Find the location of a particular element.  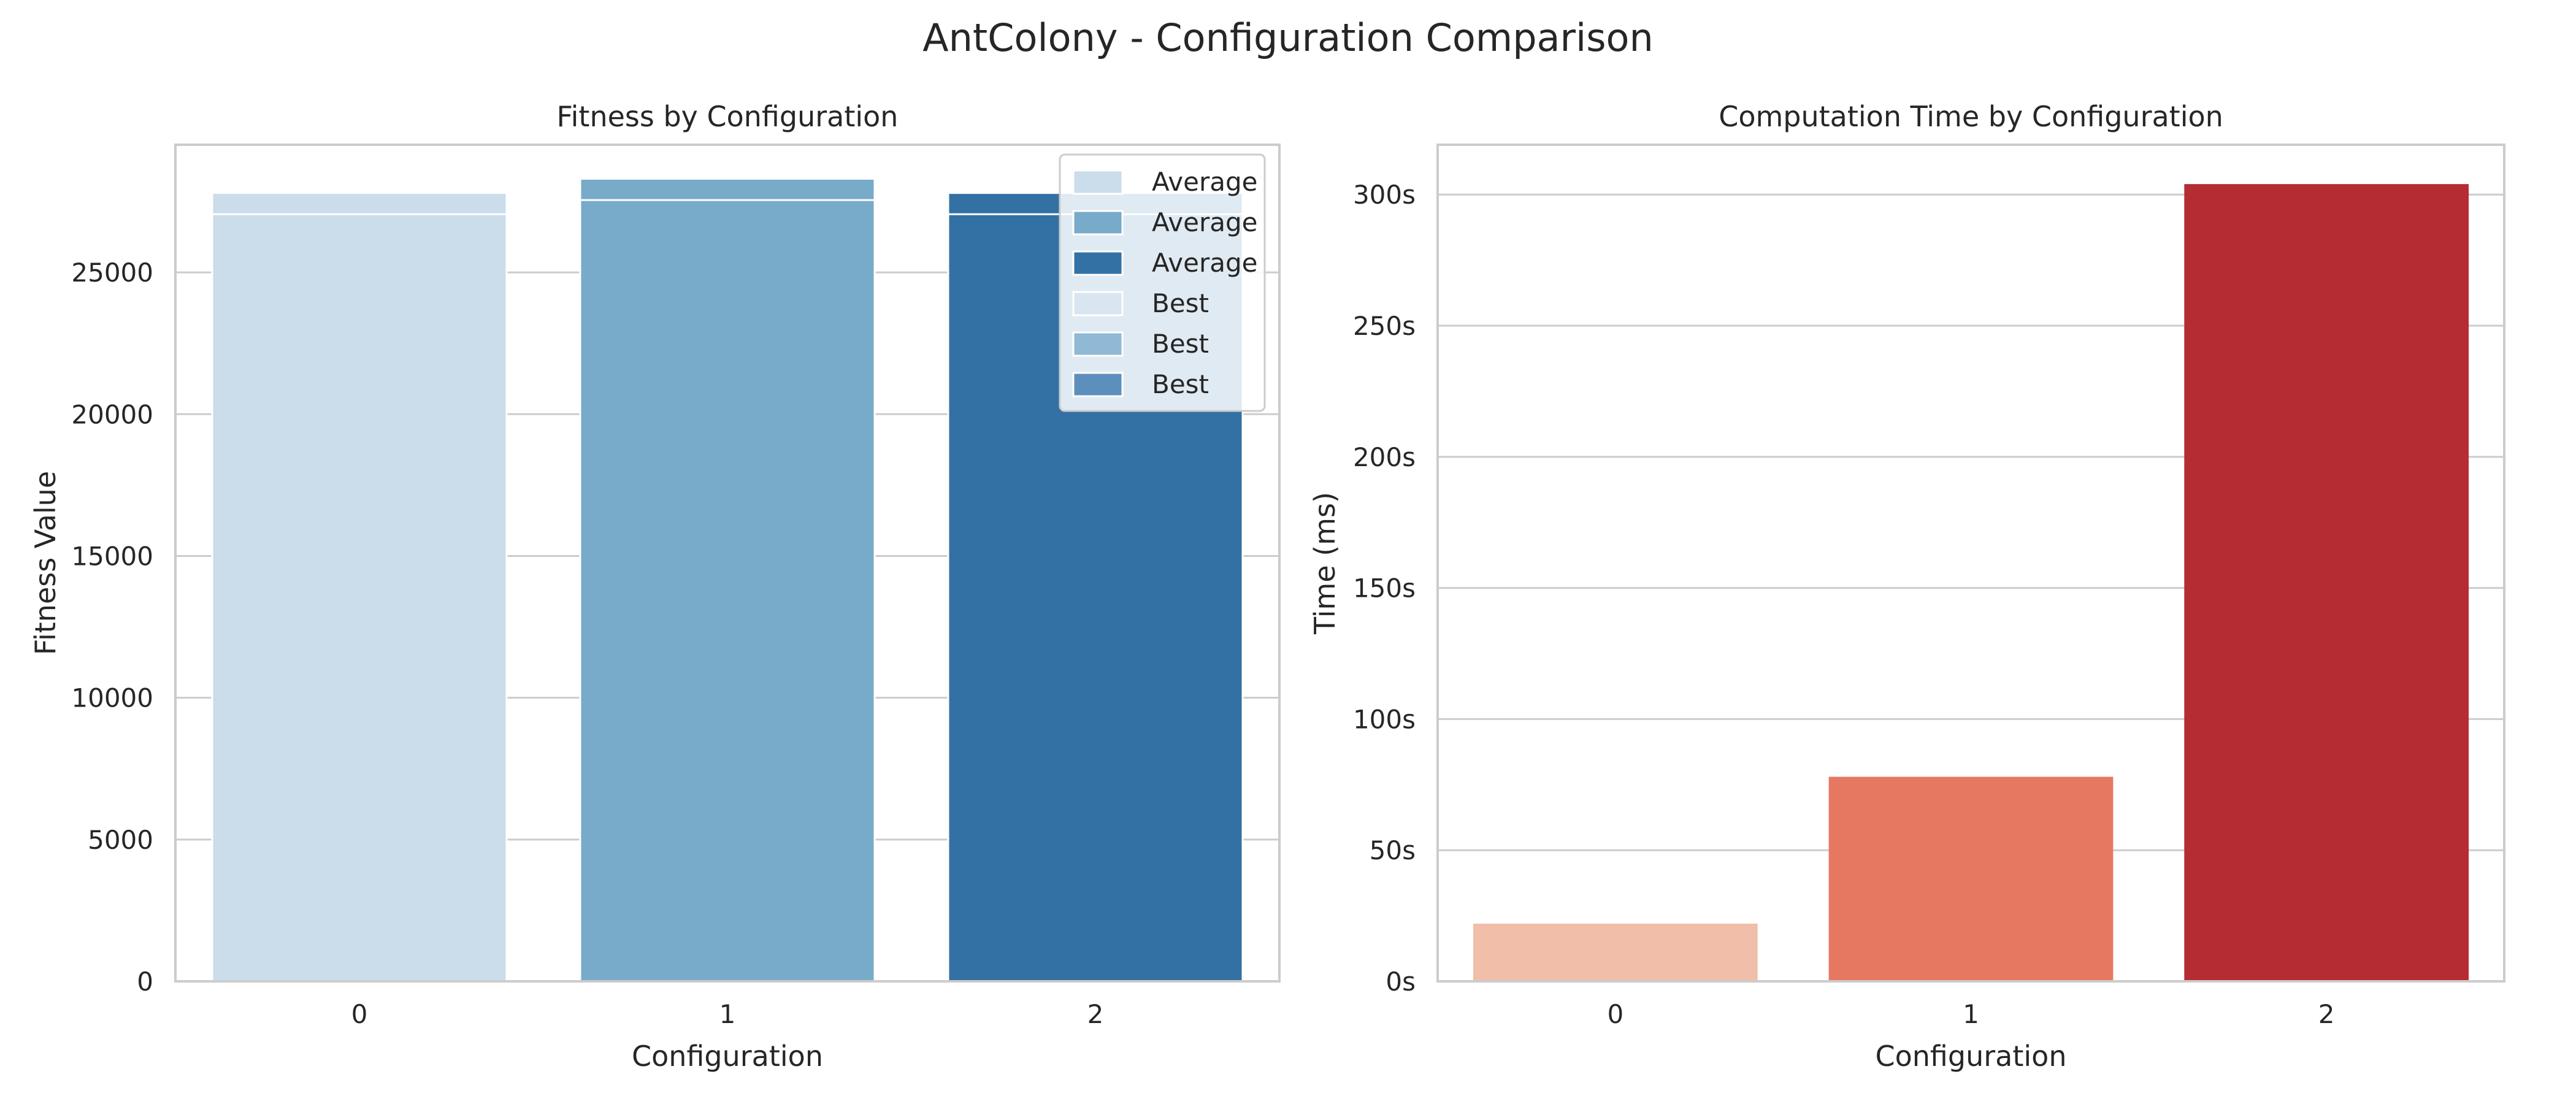

y-tick-label: 50s is located at coordinates (1393, 850).